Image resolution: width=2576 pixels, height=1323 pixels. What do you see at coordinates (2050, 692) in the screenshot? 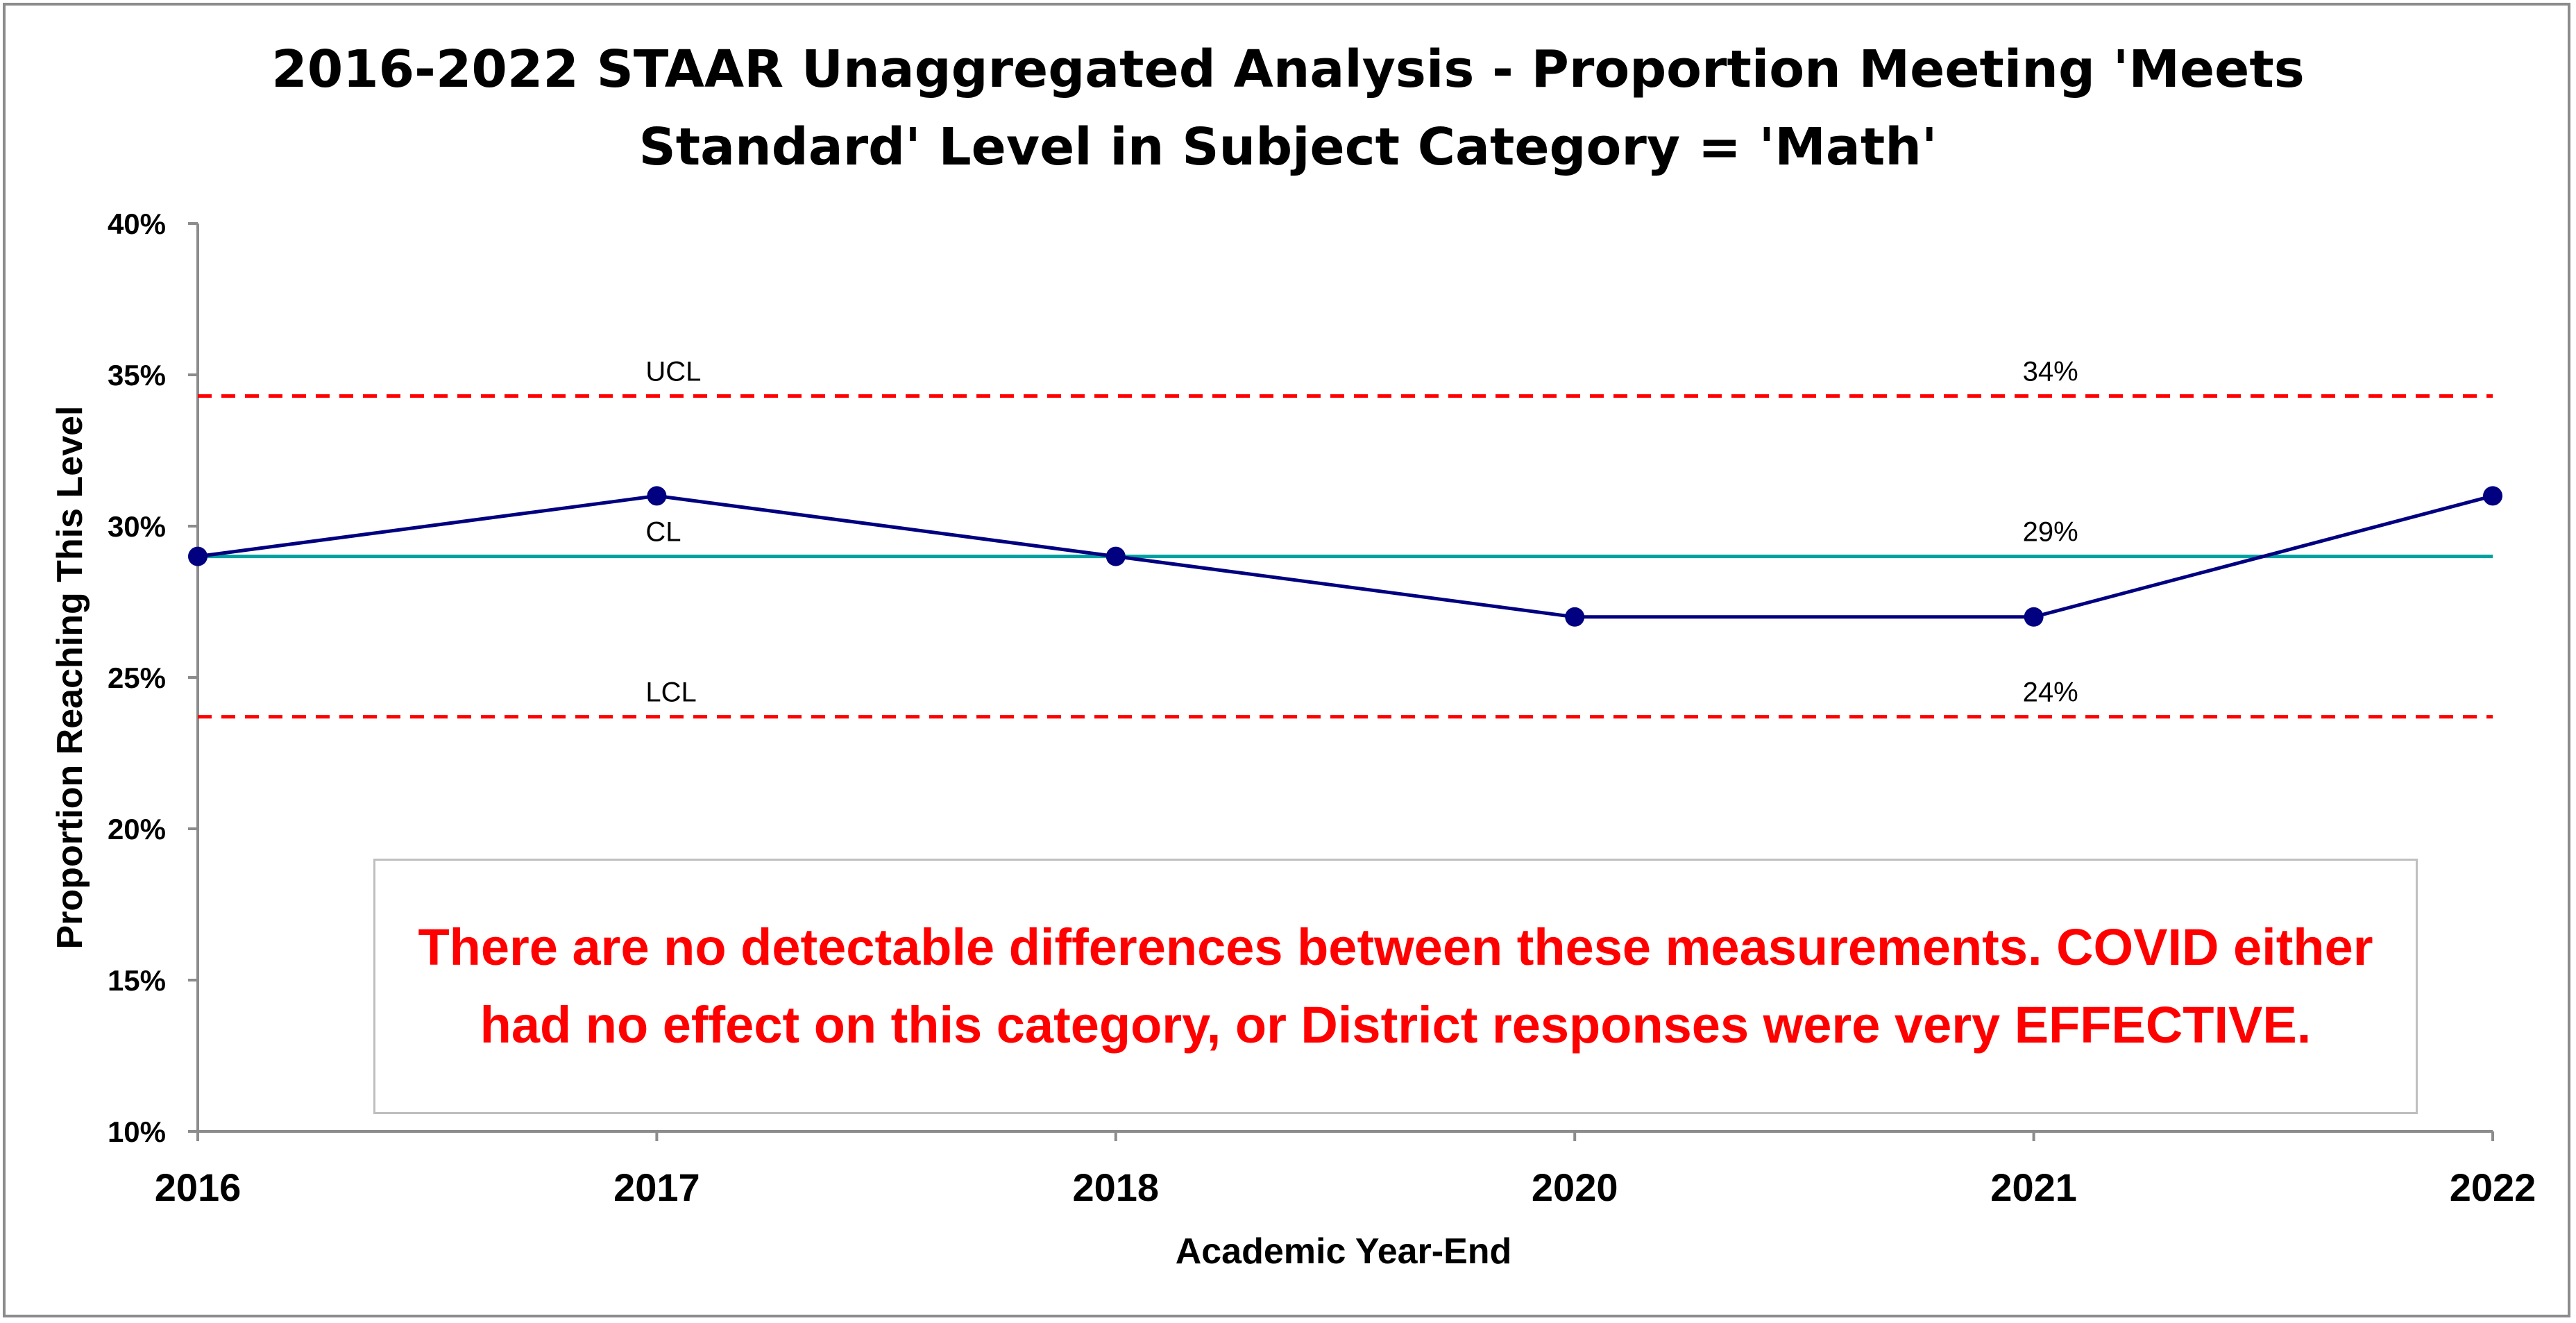
I see `lcl-value-label: 24%` at bounding box center [2050, 692].